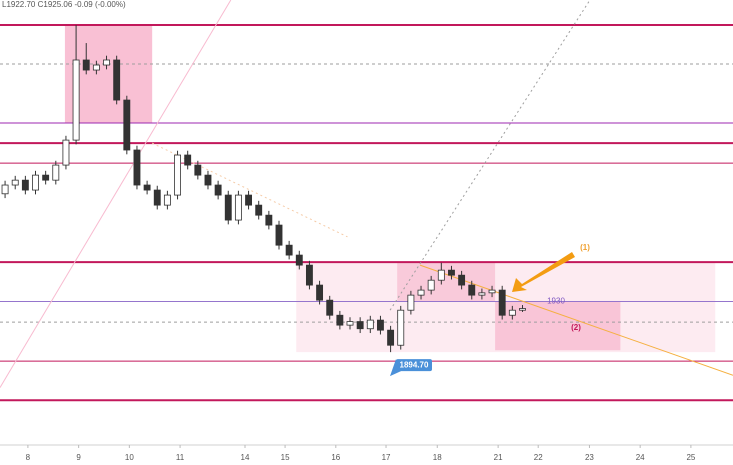  I want to click on header: L1922.70 C1925.06 -0.09 (-0.00%), so click(64, 4).